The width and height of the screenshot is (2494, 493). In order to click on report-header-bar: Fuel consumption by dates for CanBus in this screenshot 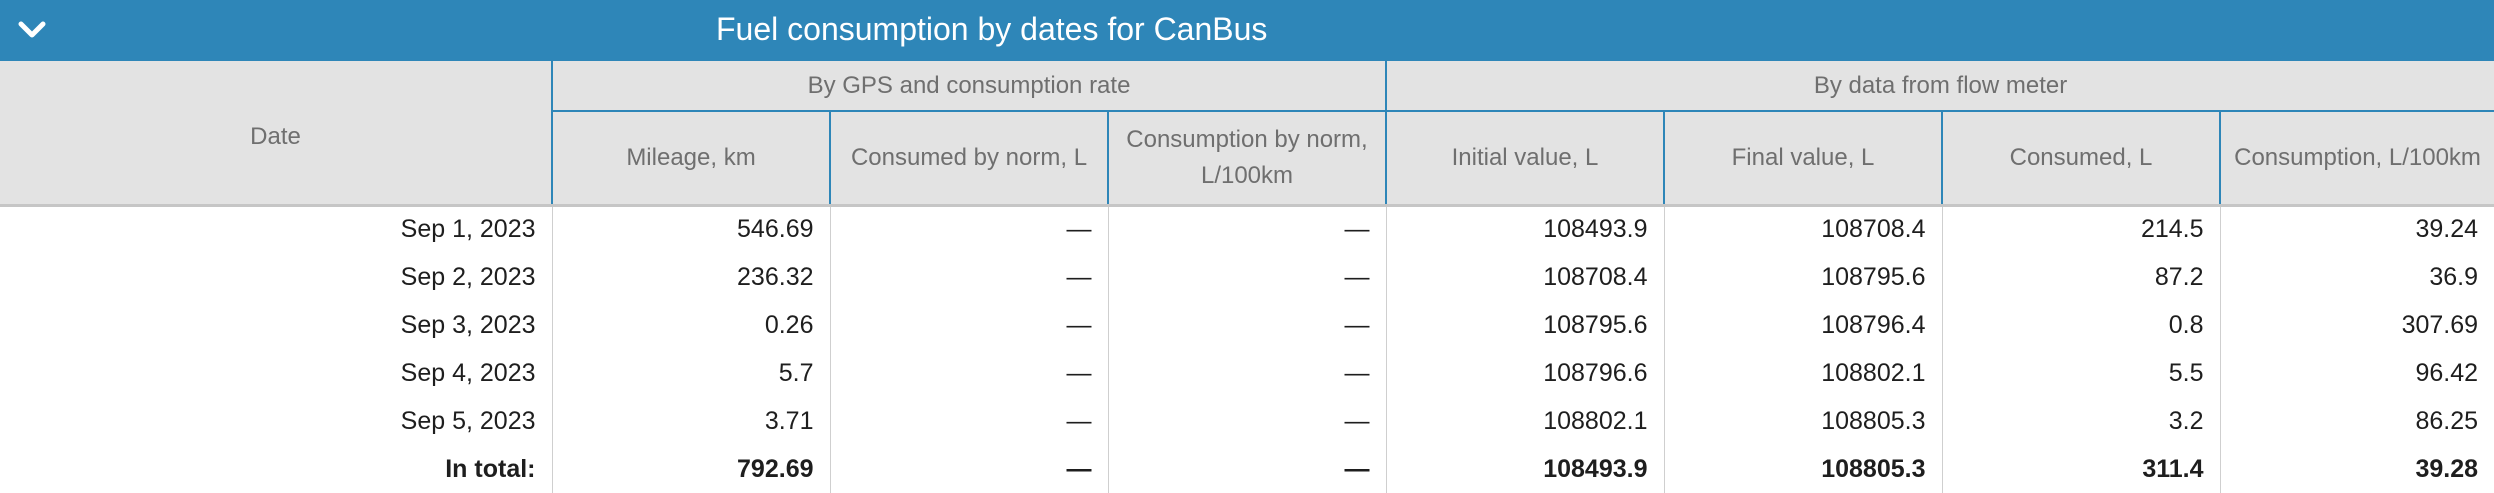, I will do `click(1247, 30)`.